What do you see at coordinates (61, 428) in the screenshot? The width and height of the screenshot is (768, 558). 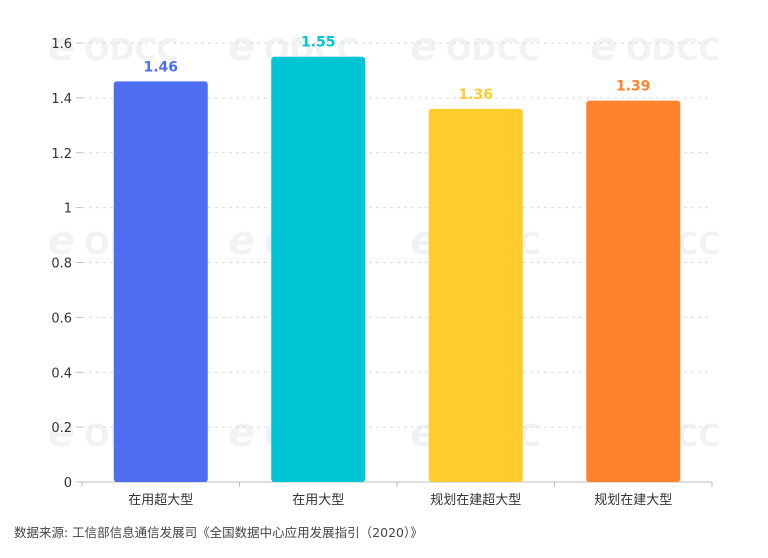 I see `y-tick-label: 0.2` at bounding box center [61, 428].